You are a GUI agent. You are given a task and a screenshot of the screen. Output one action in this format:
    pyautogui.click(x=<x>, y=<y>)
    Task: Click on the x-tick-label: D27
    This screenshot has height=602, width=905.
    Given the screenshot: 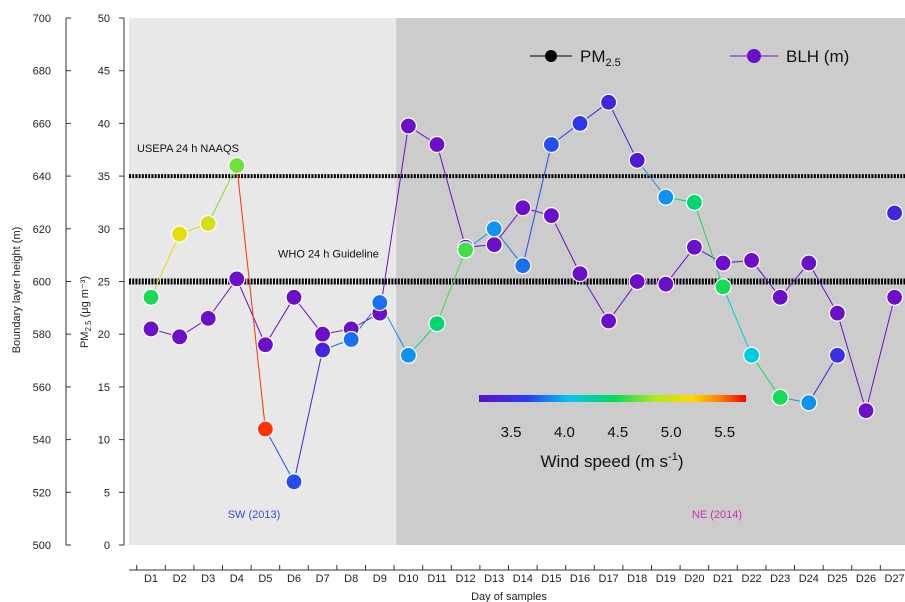 What is the action you would take?
    pyautogui.click(x=895, y=579)
    